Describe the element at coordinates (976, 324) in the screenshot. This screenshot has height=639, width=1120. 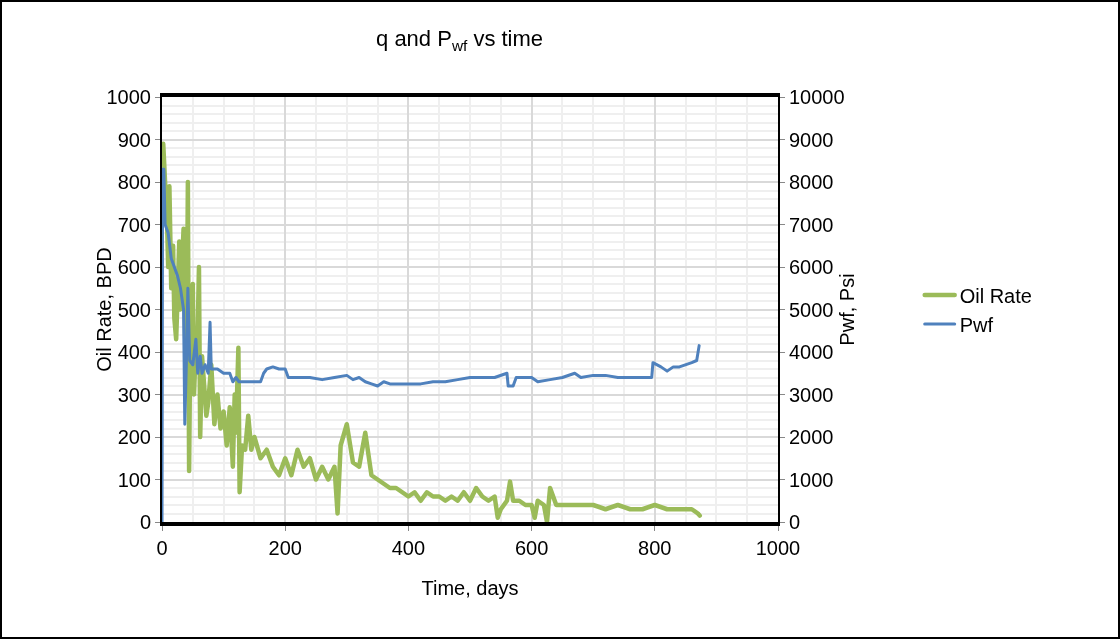
I see `legend-label: Pwf` at that location.